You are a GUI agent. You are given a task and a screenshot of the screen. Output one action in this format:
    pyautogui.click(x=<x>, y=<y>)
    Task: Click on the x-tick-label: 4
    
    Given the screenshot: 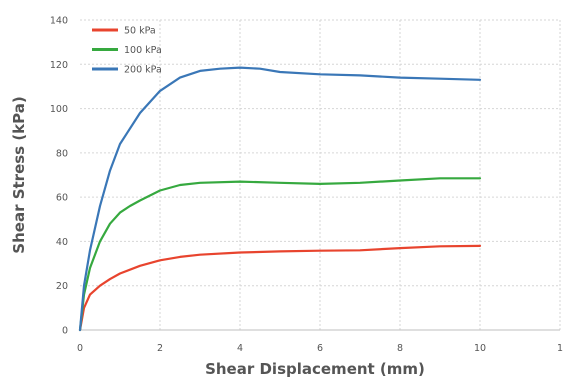 What is the action you would take?
    pyautogui.click(x=240, y=348)
    